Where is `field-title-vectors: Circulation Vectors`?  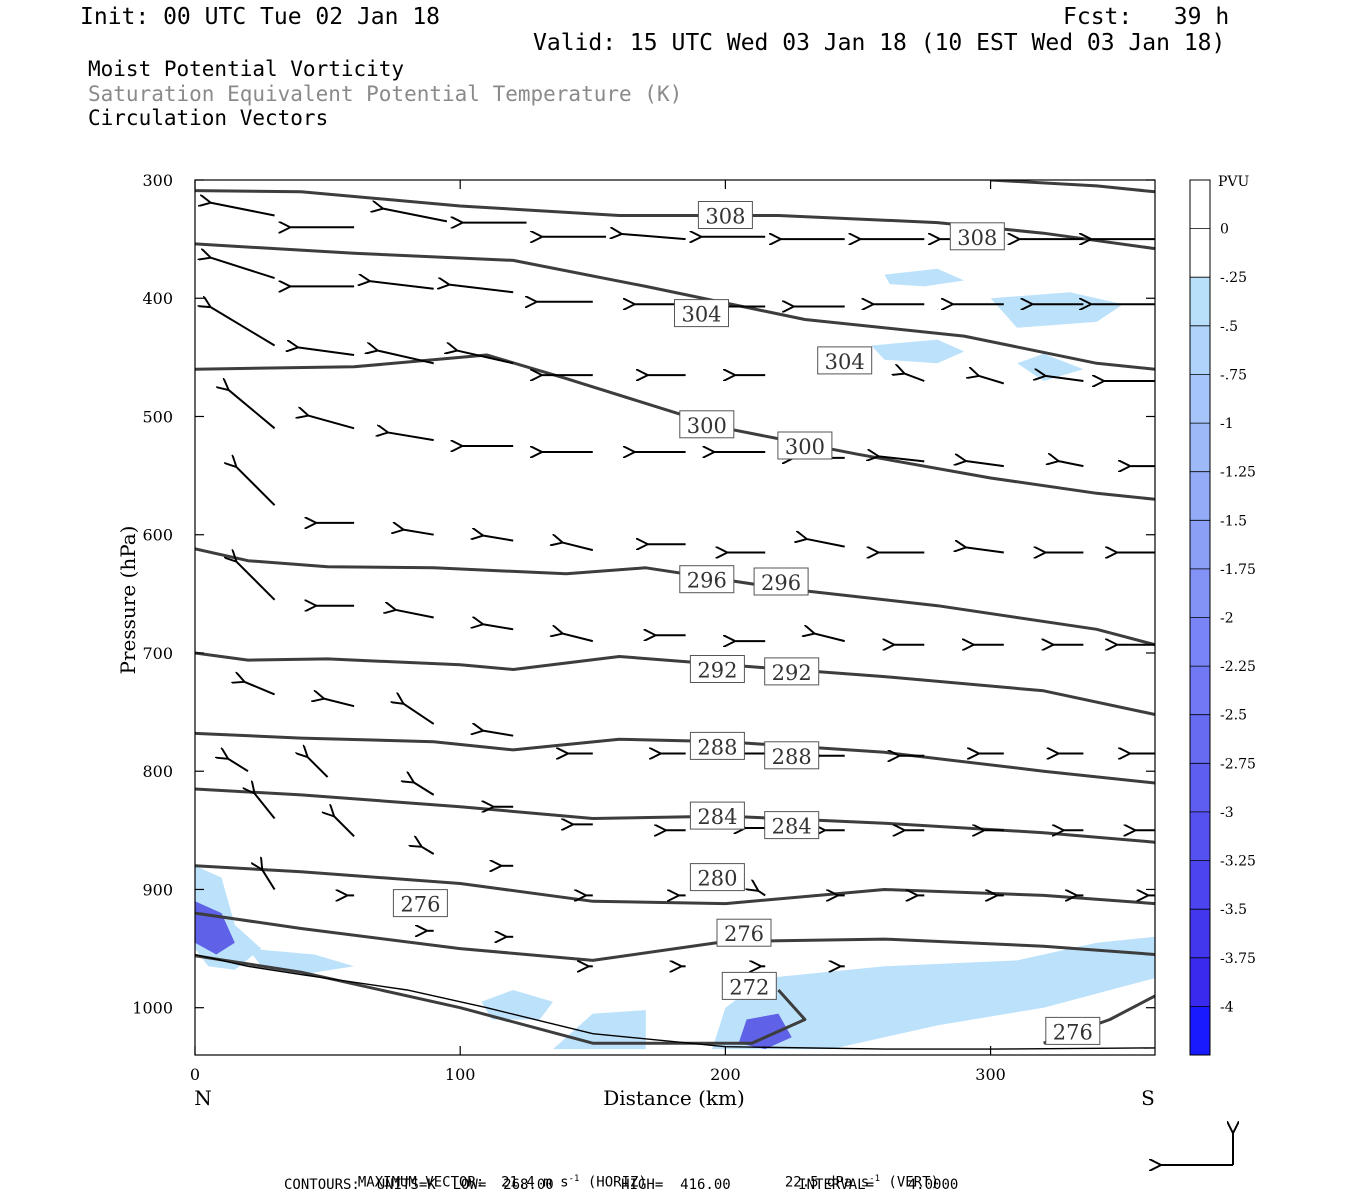 field-title-vectors: Circulation Vectors is located at coordinates (208, 118).